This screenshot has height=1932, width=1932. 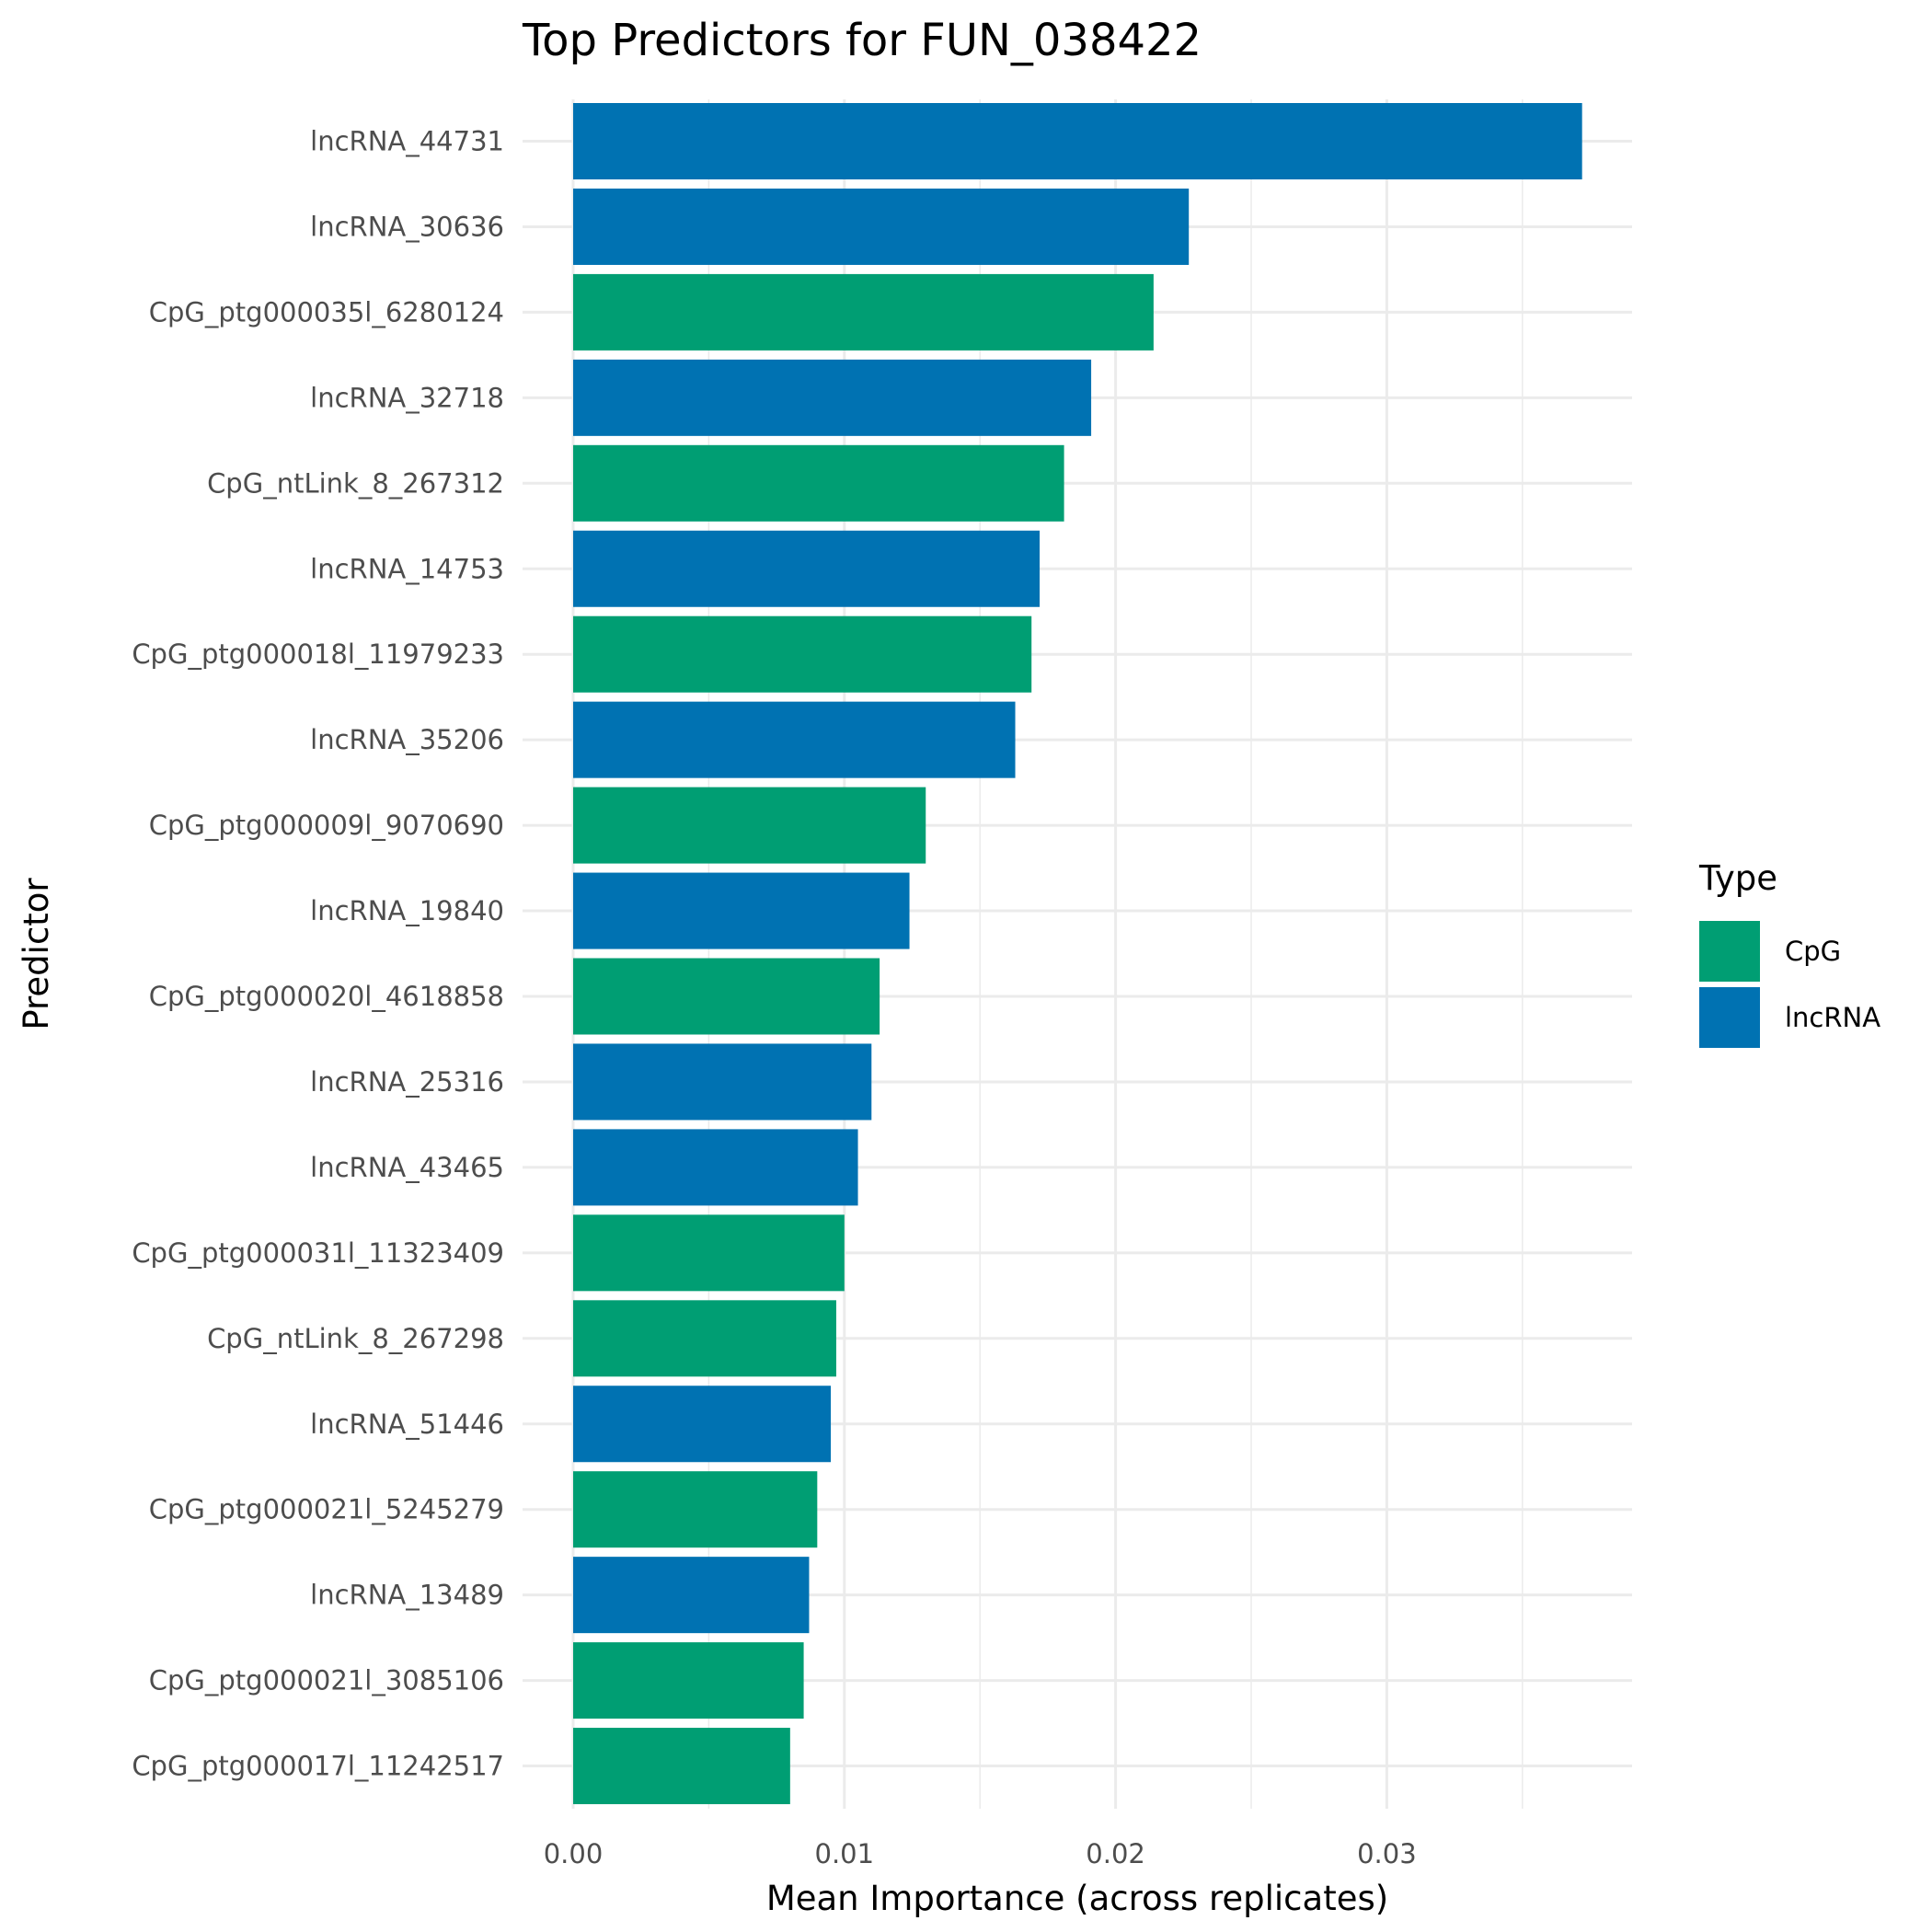 What do you see at coordinates (326, 1680) in the screenshot?
I see `y-tick-label: CpG_ptg000021l_3085106` at bounding box center [326, 1680].